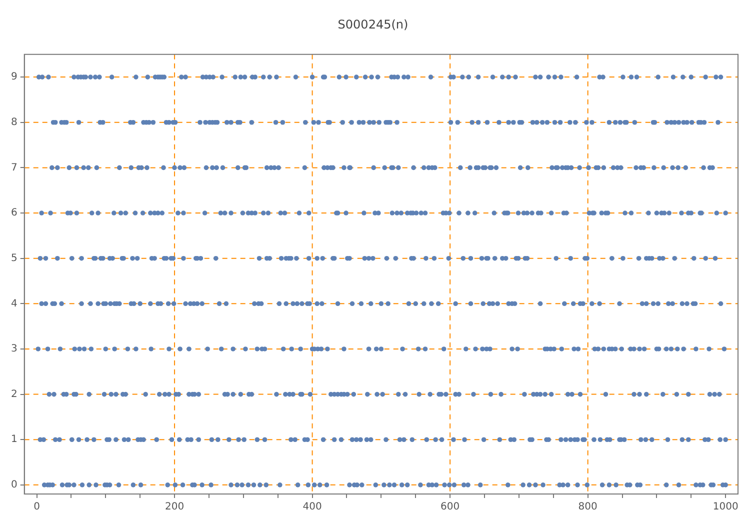  Describe the element at coordinates (14, 258) in the screenshot. I see `y-tick-label: 5` at that location.